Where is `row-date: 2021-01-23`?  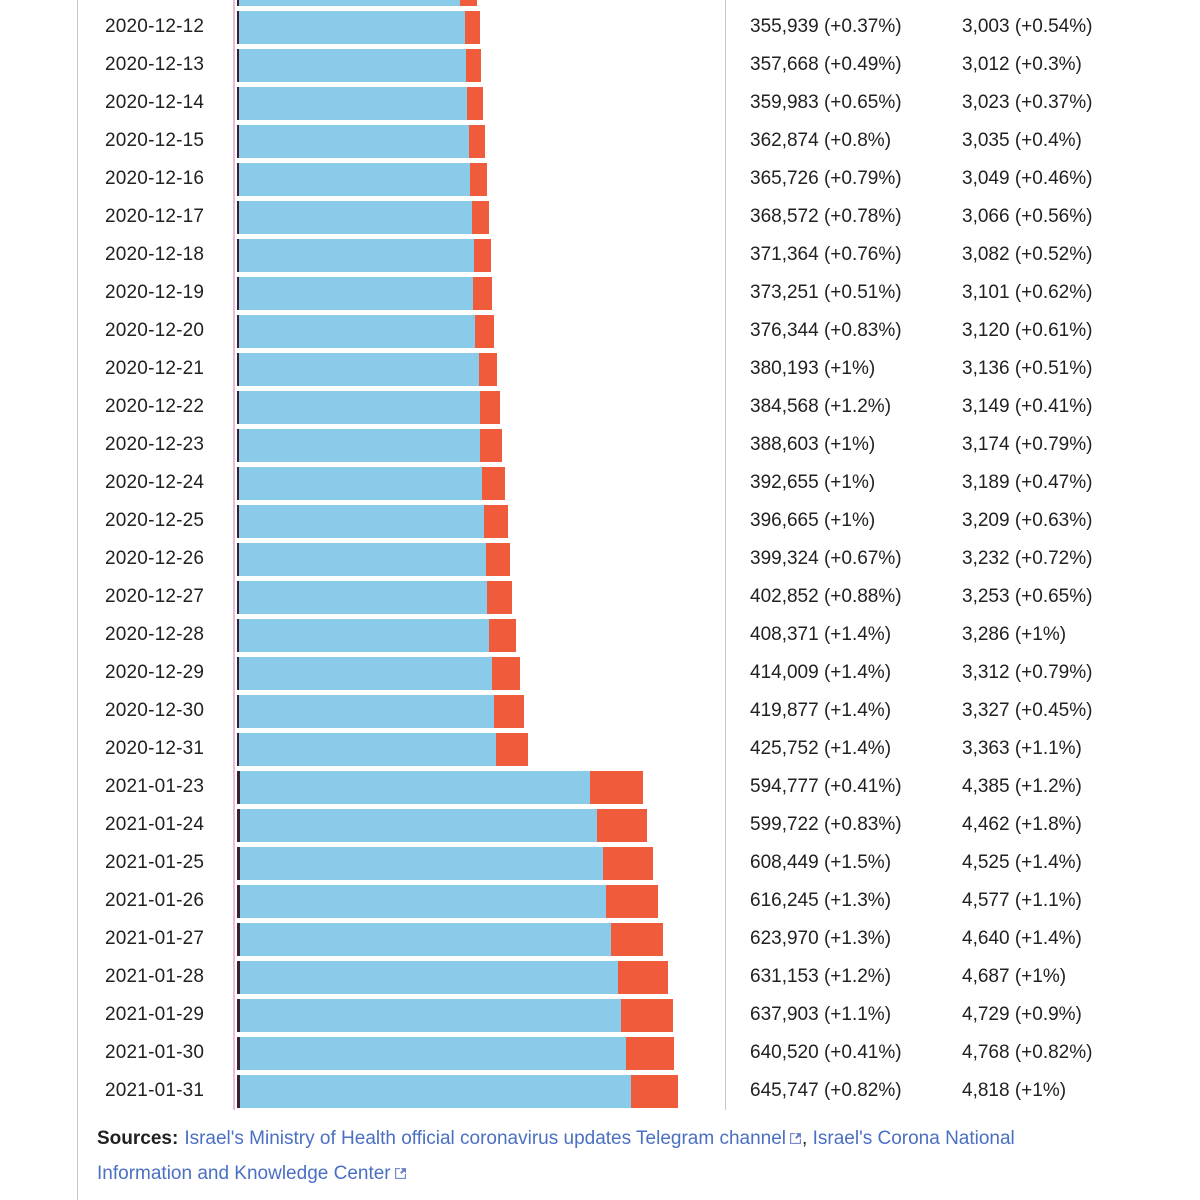 row-date: 2021-01-23 is located at coordinates (155, 786).